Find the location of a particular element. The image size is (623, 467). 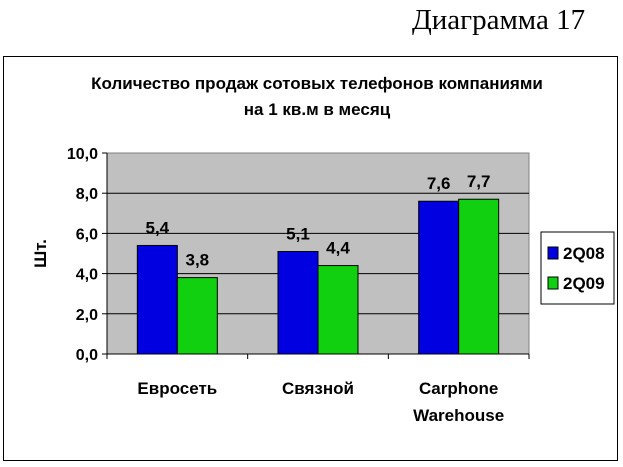

legend is located at coordinates (577, 268).